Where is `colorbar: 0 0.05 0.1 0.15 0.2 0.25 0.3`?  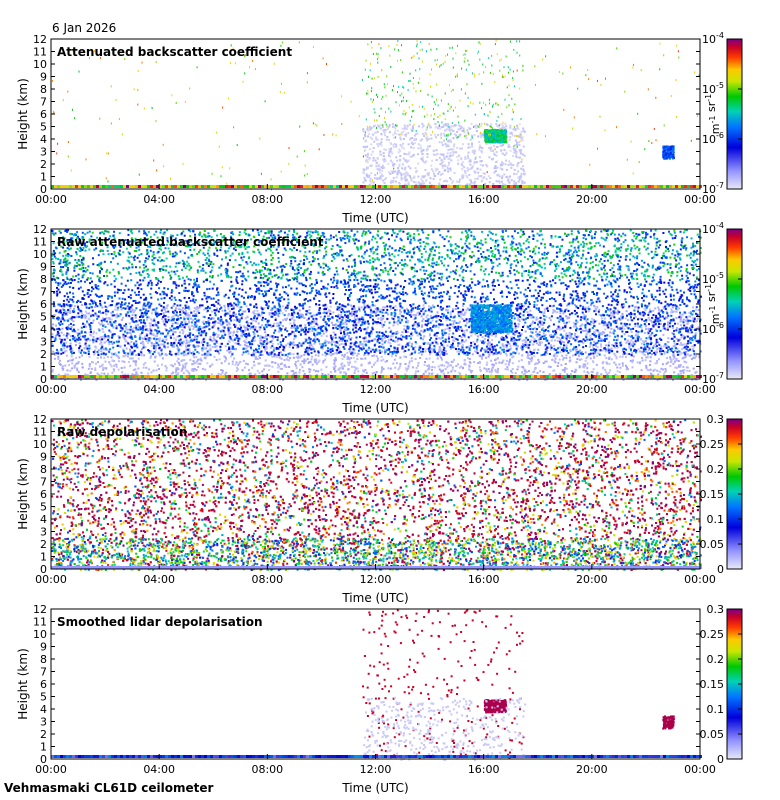
colorbar: 0 0.05 0.1 0.15 0.2 0.25 0.3 is located at coordinates (721, 684).